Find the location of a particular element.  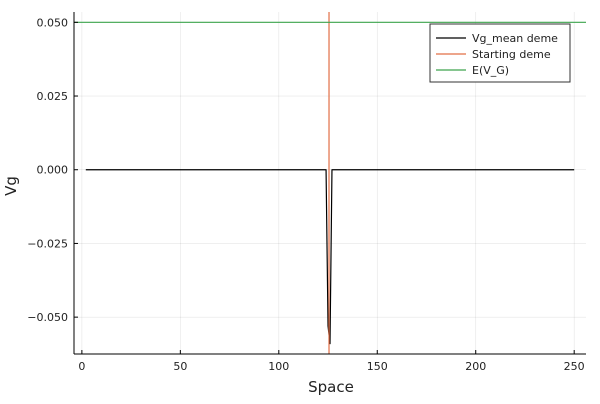

y-tick-label: 0.000 is located at coordinates (53, 170).